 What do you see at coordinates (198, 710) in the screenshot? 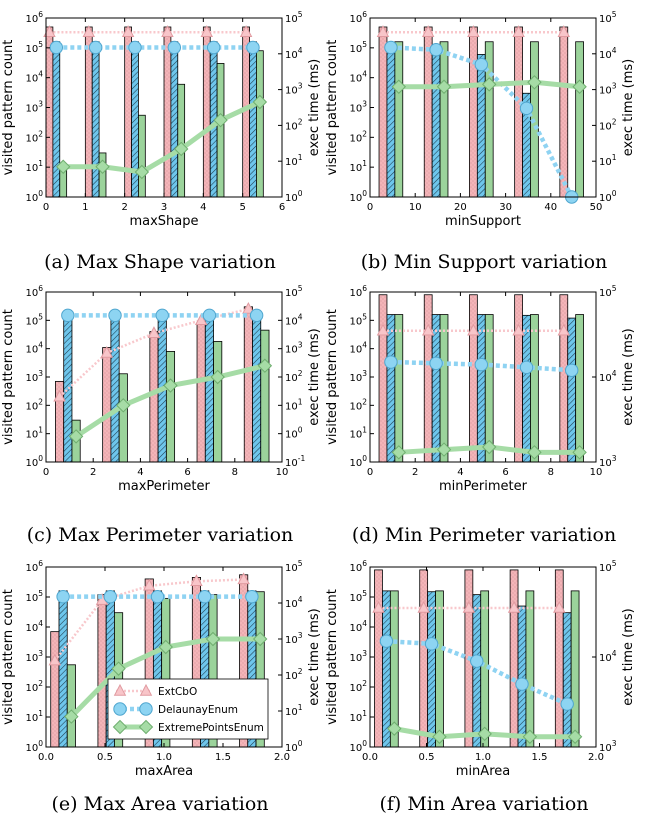
I see `legend-label: DelaunayEnum` at bounding box center [198, 710].